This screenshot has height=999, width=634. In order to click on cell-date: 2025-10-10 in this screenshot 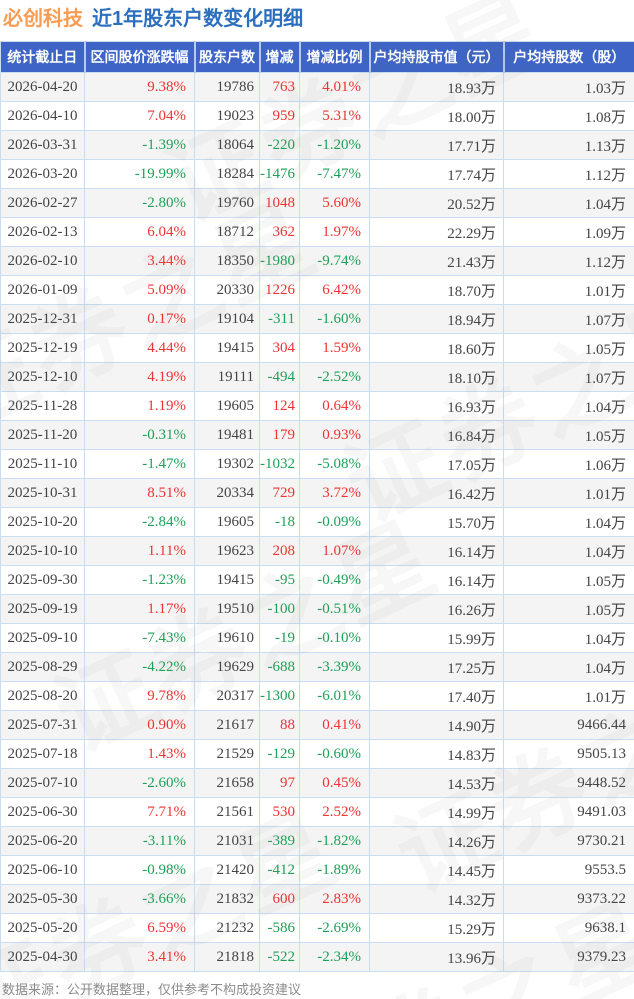, I will do `click(42, 551)`.